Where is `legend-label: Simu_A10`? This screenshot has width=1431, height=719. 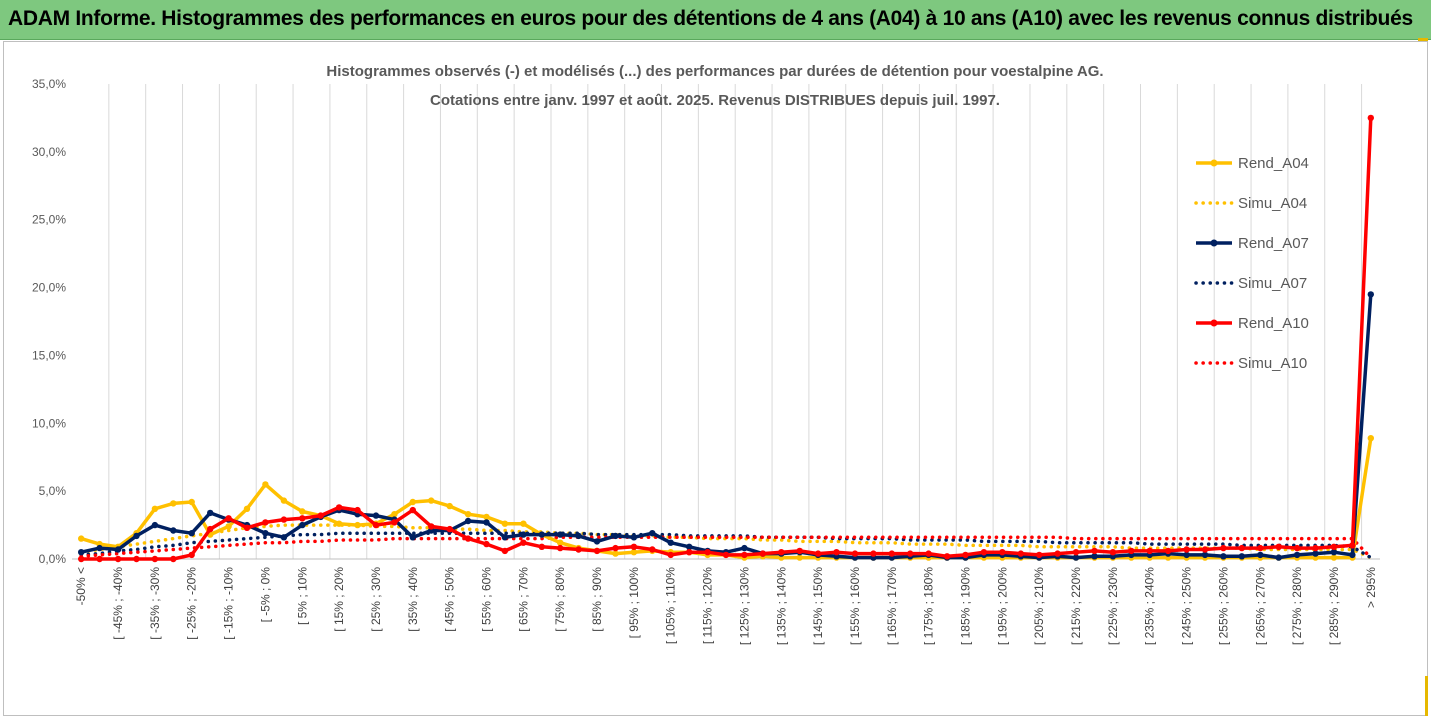
legend-label: Simu_A10 is located at coordinates (1272, 363).